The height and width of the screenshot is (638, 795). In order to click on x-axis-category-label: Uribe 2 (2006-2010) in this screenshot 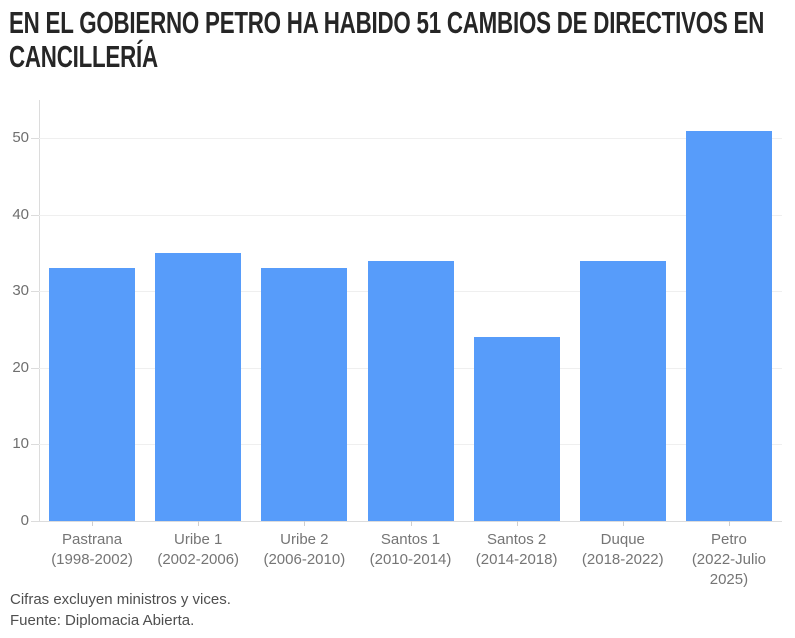, I will do `click(304, 549)`.